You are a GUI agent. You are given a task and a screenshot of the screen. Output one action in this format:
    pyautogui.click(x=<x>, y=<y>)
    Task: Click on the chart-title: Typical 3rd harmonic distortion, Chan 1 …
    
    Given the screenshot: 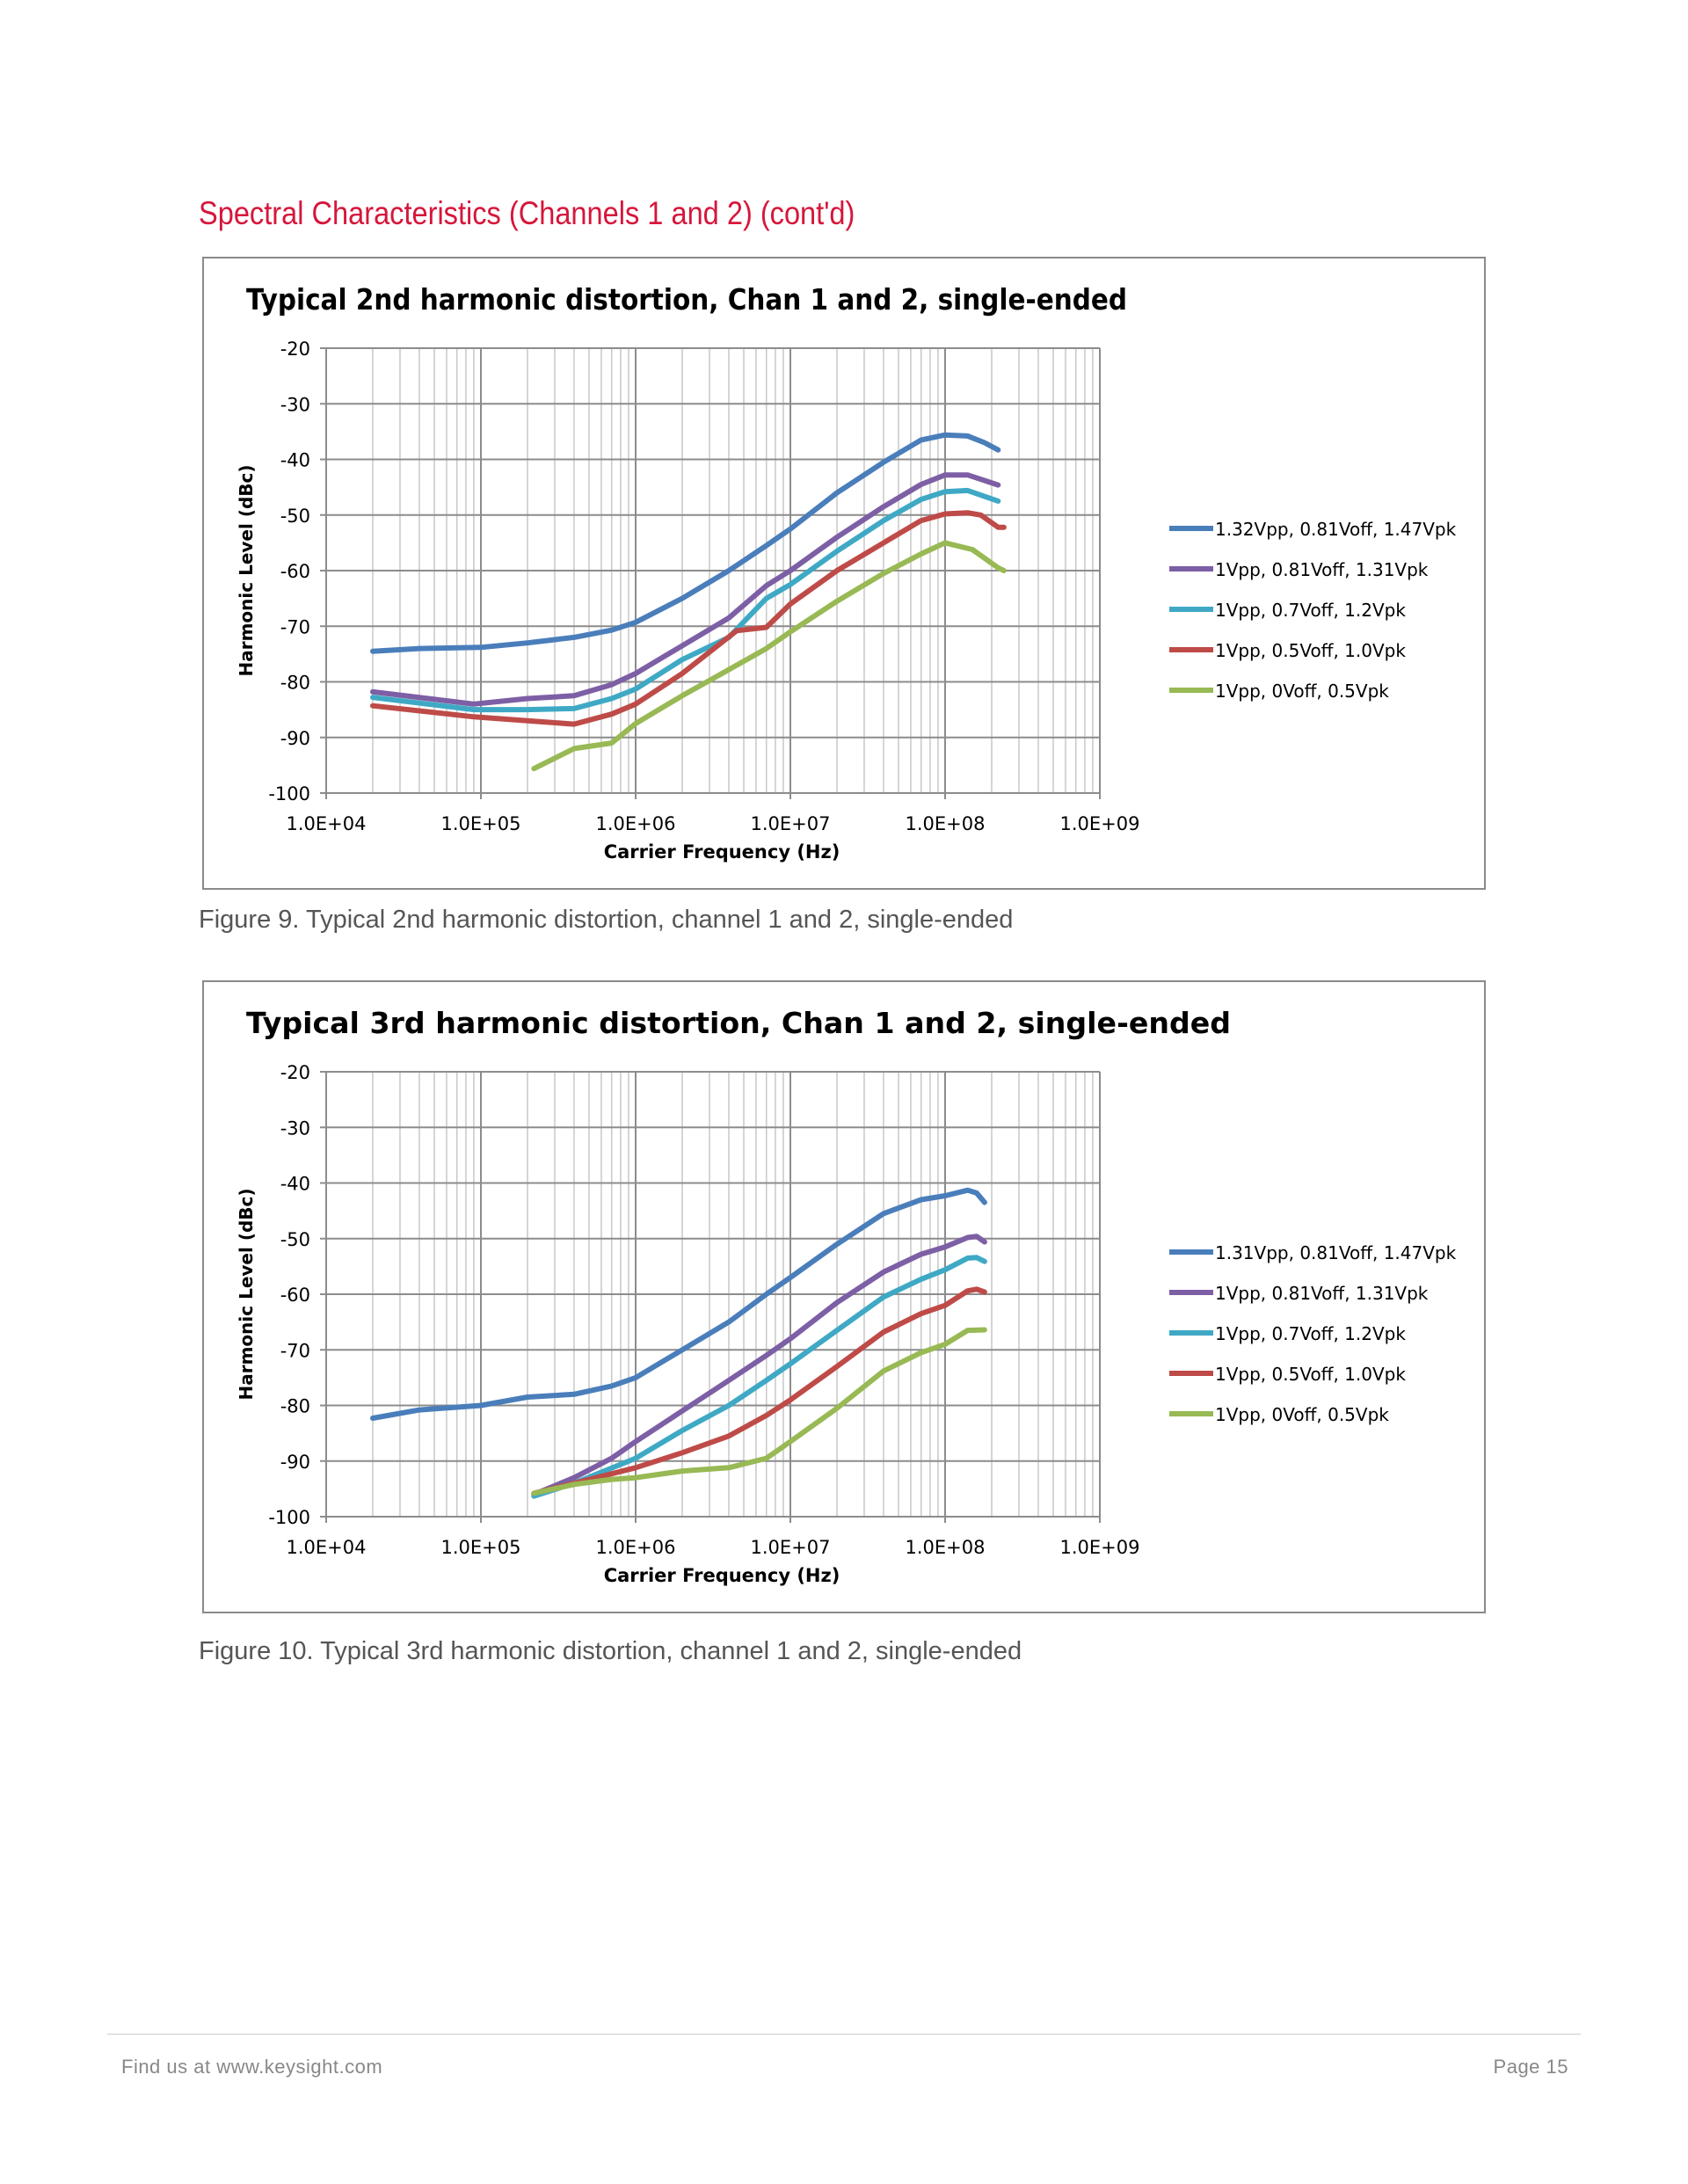 What is the action you would take?
    pyautogui.click(x=738, y=1023)
    